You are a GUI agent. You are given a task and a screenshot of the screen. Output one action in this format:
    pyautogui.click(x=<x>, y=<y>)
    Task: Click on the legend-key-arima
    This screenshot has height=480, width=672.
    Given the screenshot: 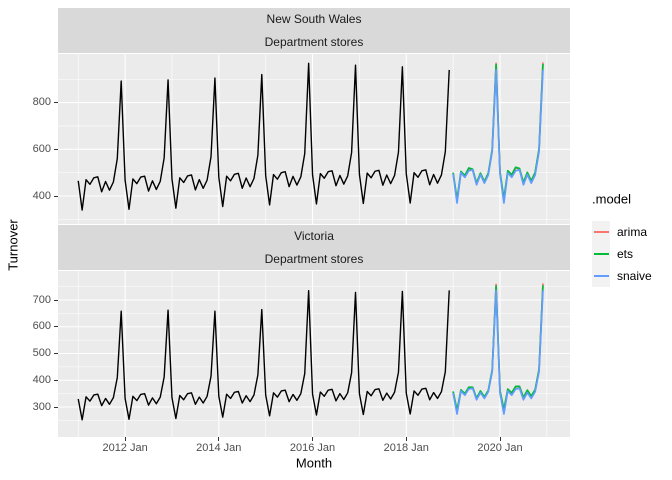 What is the action you would take?
    pyautogui.click(x=601, y=232)
    